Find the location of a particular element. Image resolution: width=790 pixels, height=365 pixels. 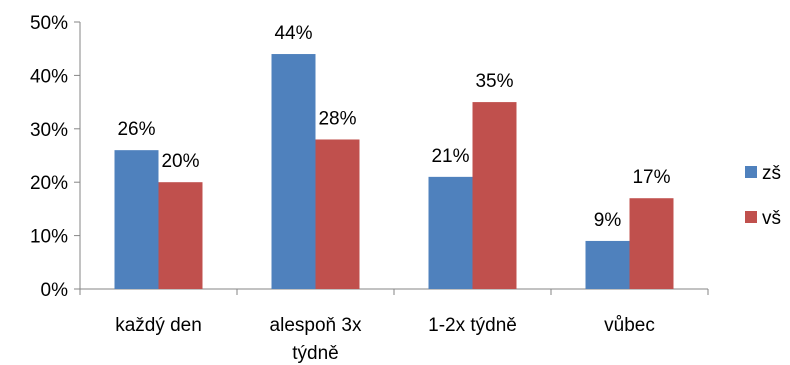

legend-label-vš: vš is located at coordinates (771, 218).